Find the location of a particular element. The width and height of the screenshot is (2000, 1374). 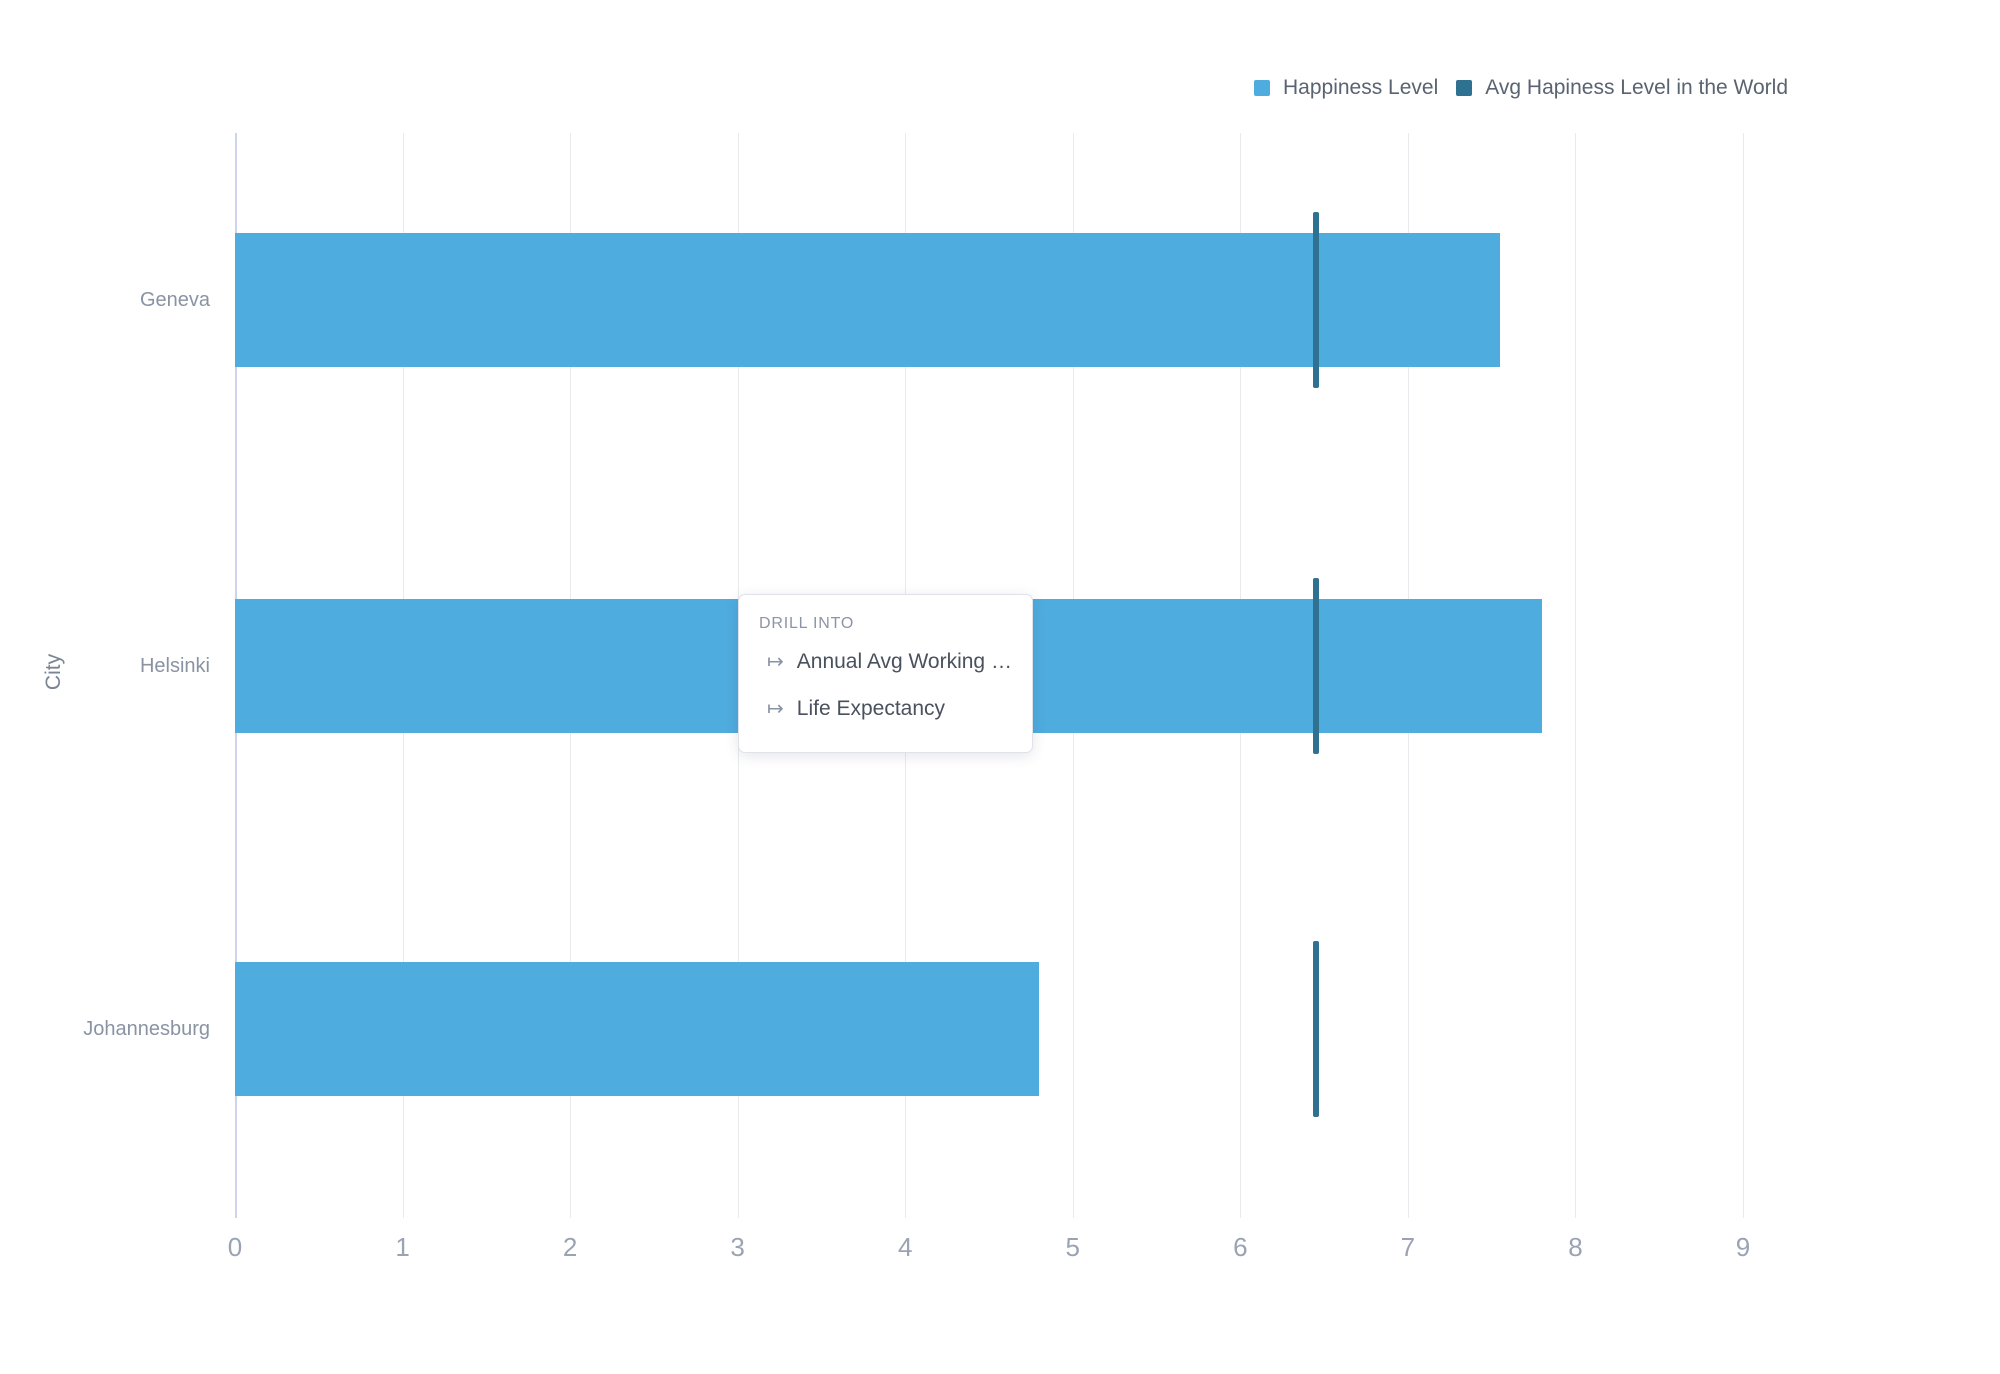

x-tick-label-7: 7 is located at coordinates (1408, 1247).